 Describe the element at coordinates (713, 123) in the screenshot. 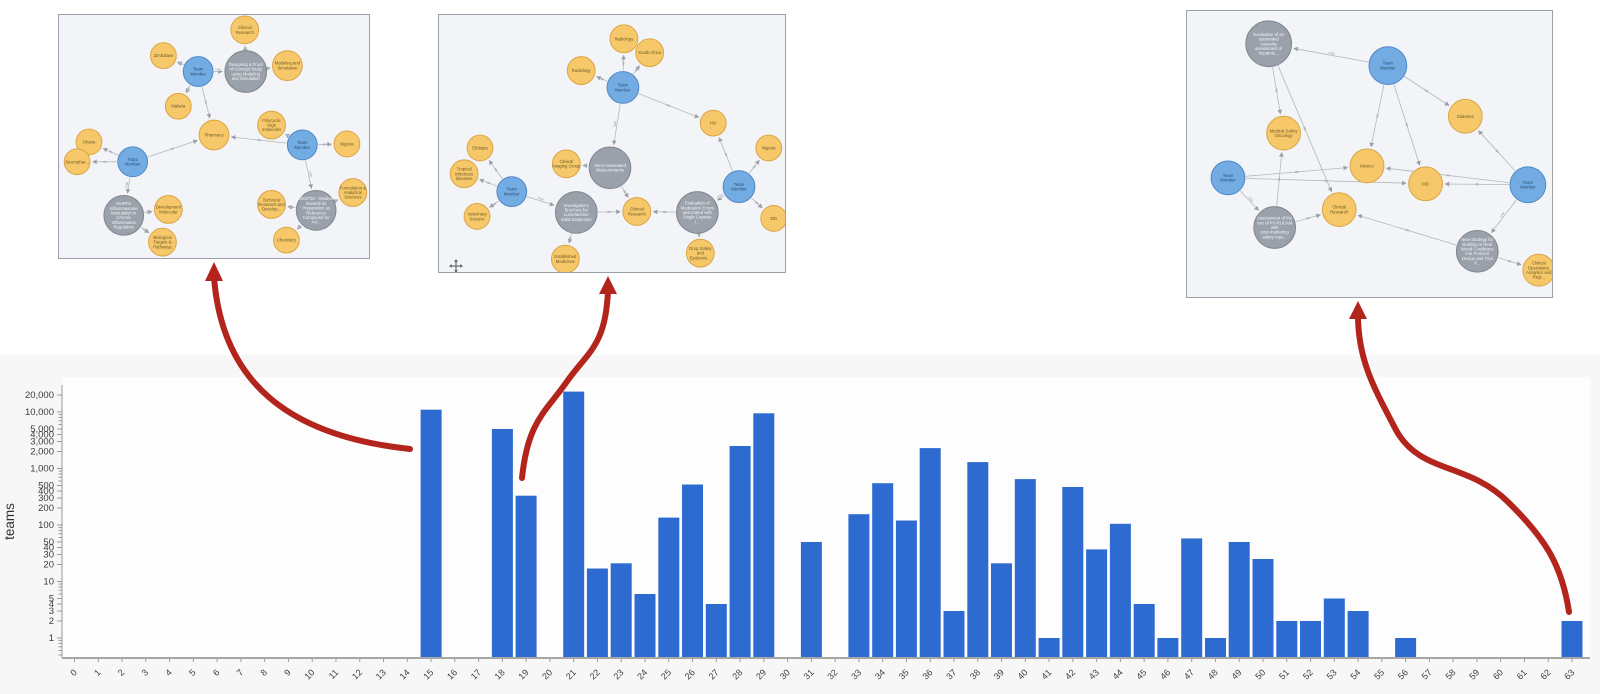

I see `graph-node-topic: HIV` at that location.